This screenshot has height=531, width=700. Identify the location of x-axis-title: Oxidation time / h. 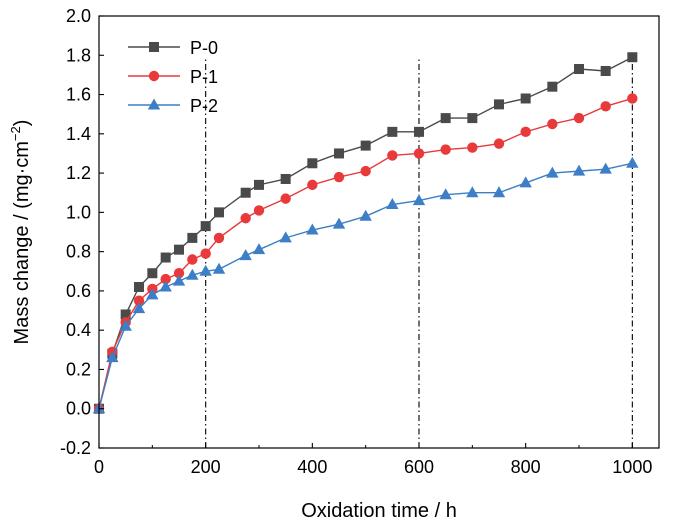
(379, 511).